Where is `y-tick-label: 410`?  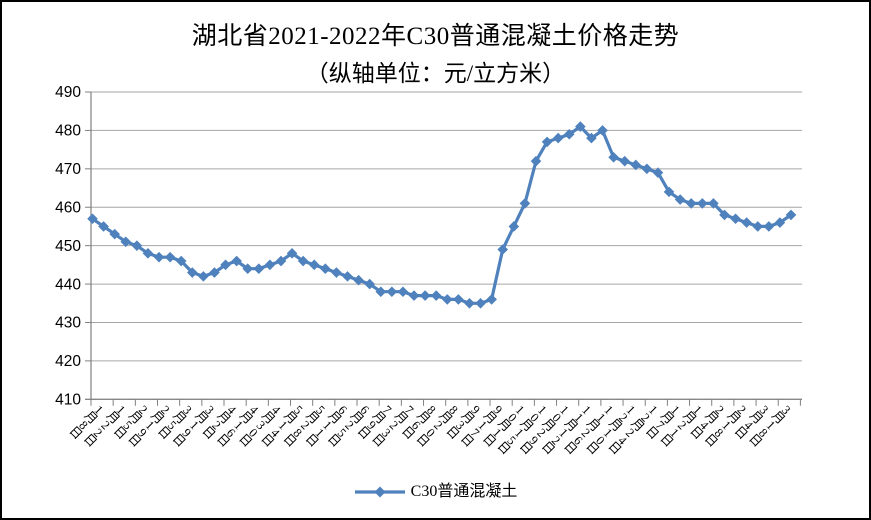
y-tick-label: 410 is located at coordinates (68, 400).